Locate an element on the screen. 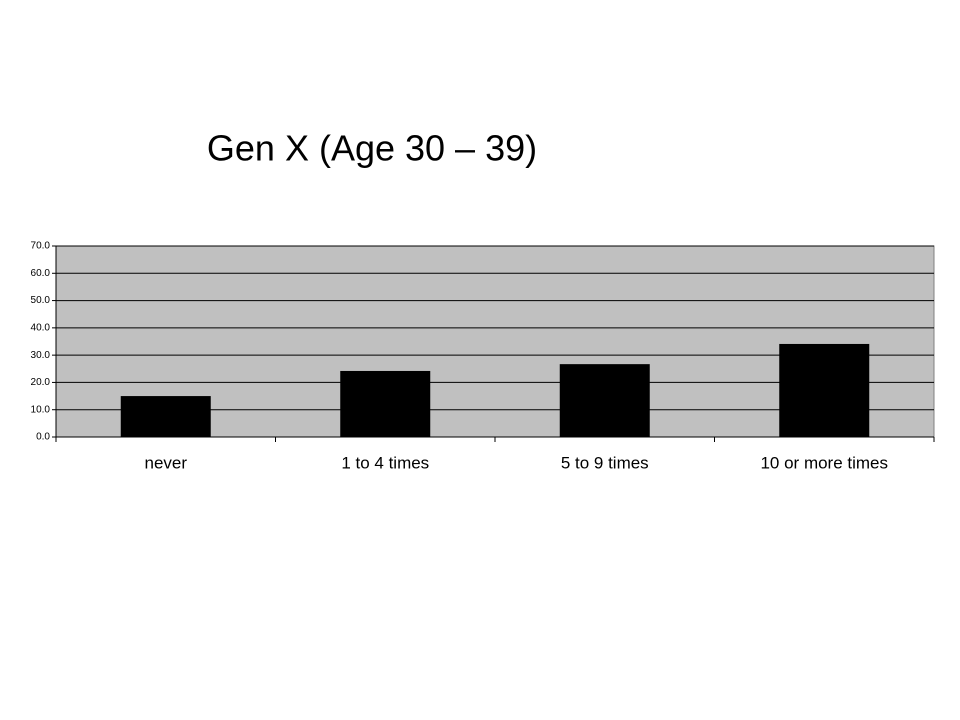 Image resolution: width=960 pixels, height=720 pixels. x-tick-label: 10 or more times is located at coordinates (824, 462).